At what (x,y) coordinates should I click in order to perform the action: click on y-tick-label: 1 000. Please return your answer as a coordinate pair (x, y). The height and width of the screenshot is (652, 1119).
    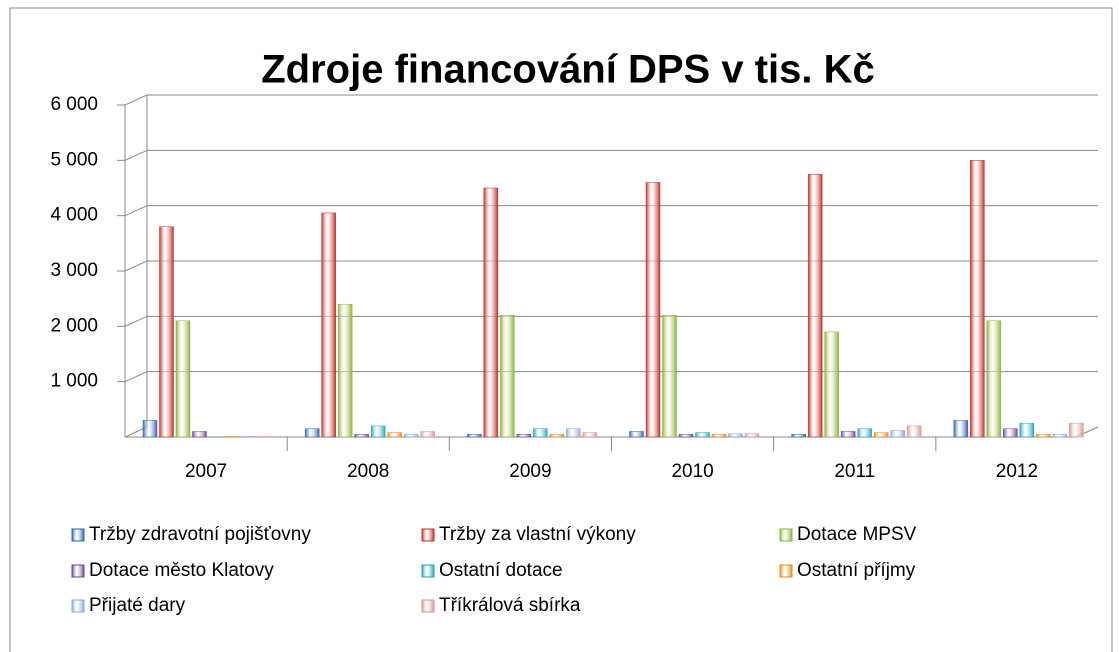
    Looking at the image, I should click on (74, 381).